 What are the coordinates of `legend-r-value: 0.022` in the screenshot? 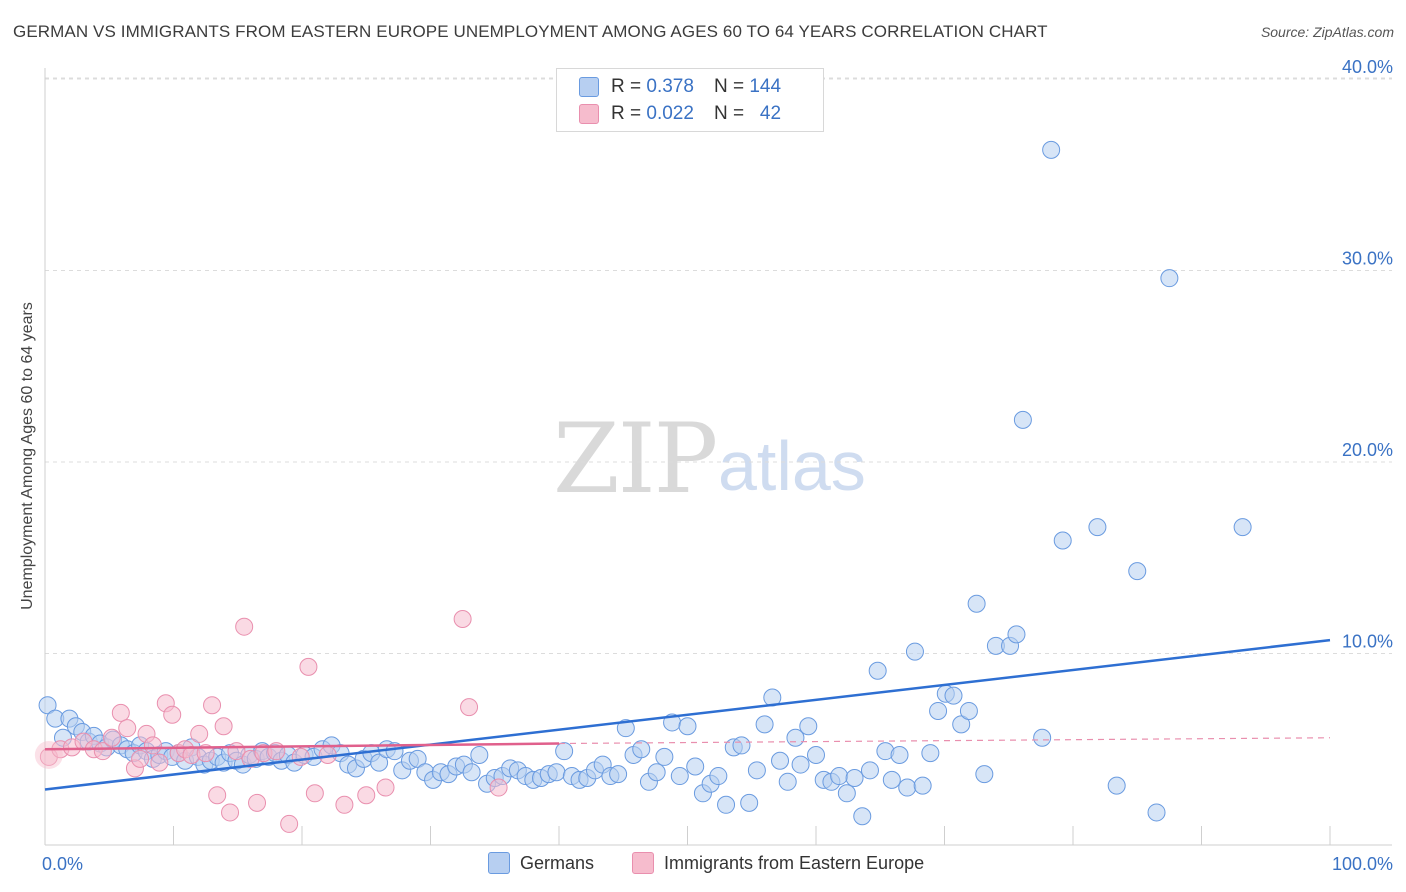 It's located at (670, 113).